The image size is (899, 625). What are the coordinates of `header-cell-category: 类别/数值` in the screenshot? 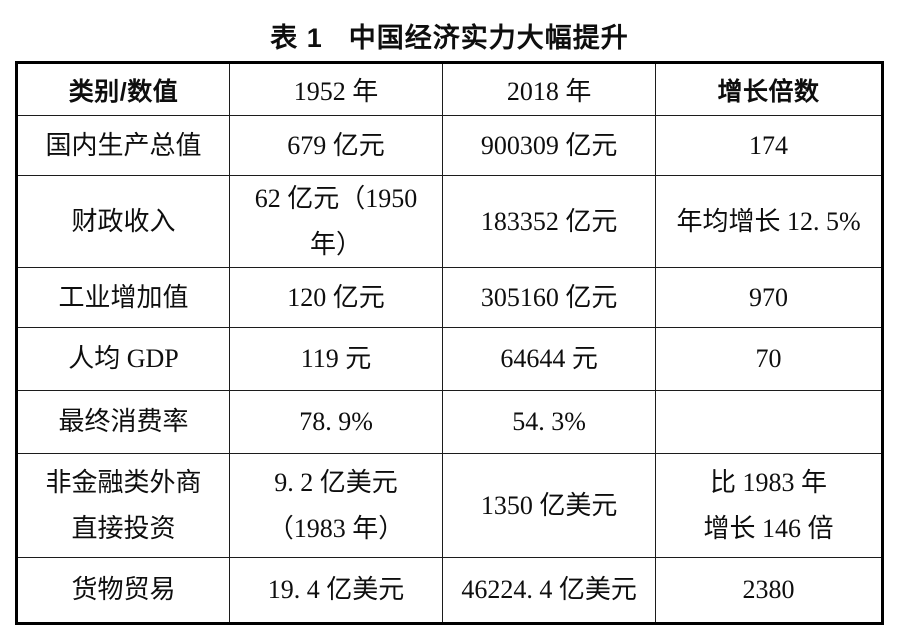 It's located at (123, 89).